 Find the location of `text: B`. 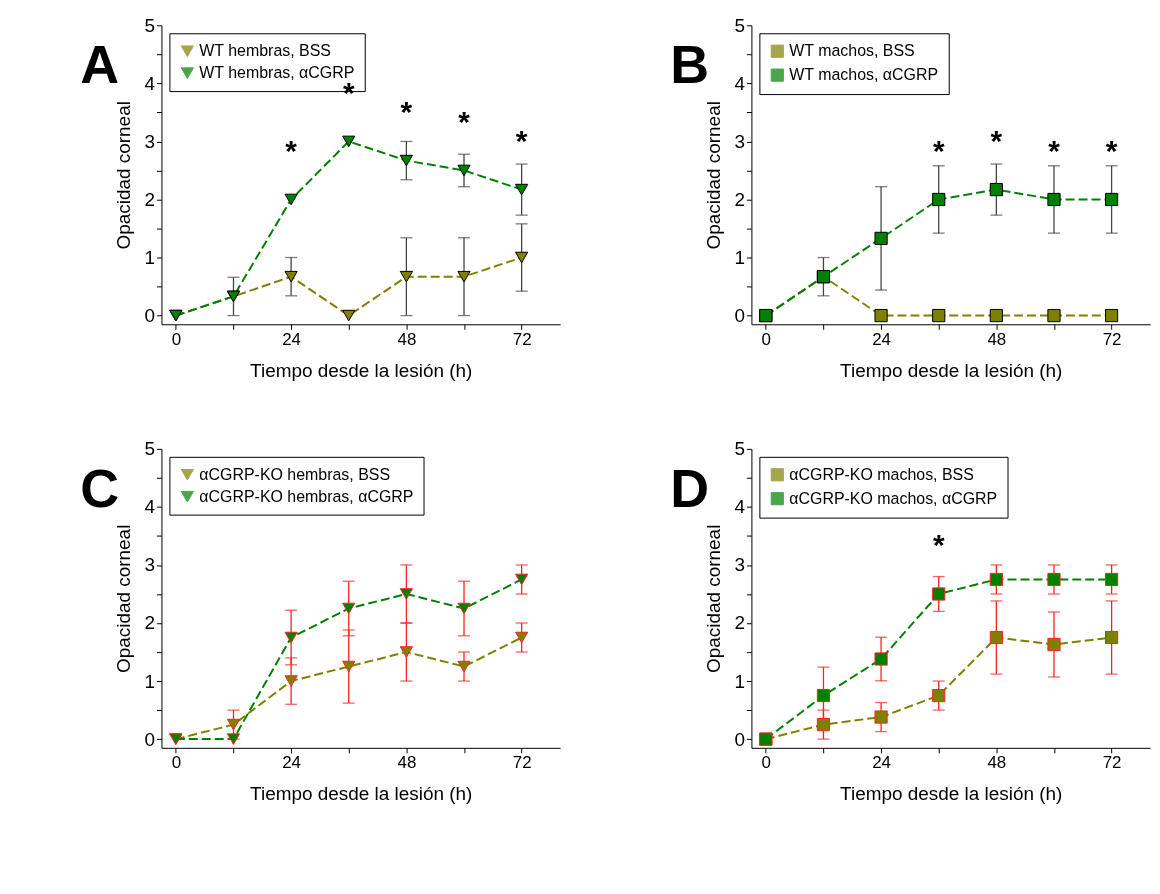

text: B is located at coordinates (690, 64).